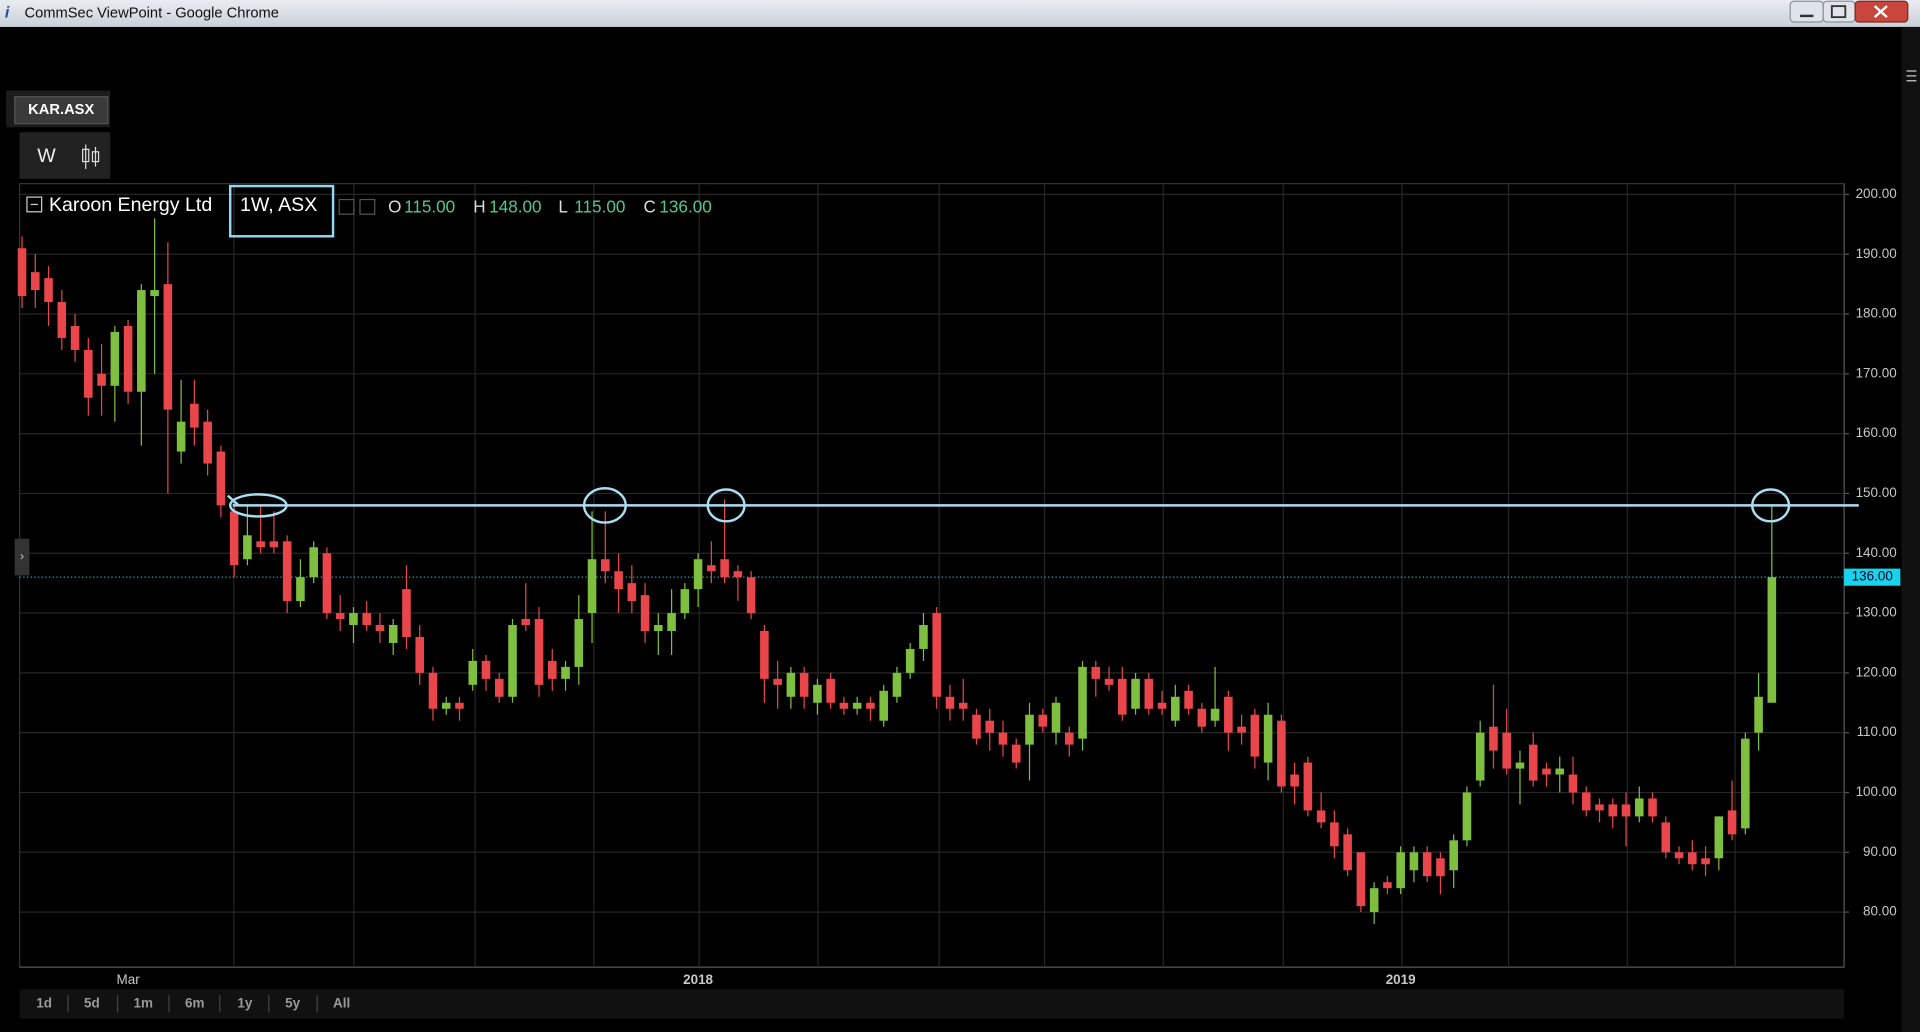 The height and width of the screenshot is (1032, 1920). Describe the element at coordinates (1880, 851) in the screenshot. I see `y-tick-label: 90.00` at that location.